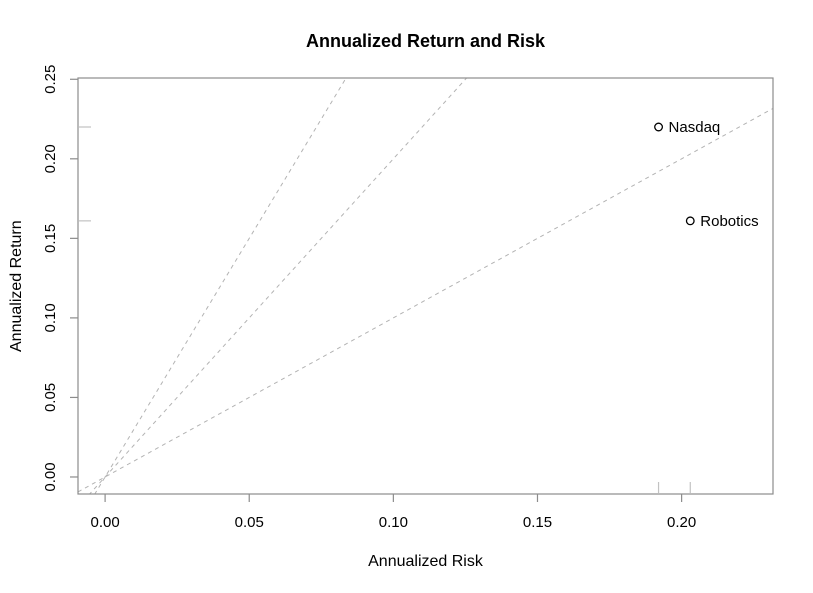 The width and height of the screenshot is (813, 593). I want to click on y-tick-label: 0.00, so click(50, 476).